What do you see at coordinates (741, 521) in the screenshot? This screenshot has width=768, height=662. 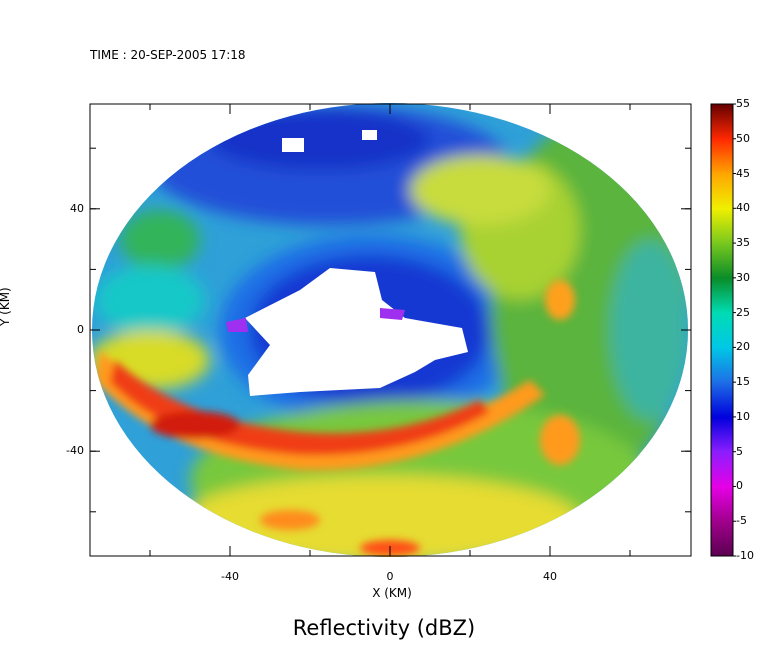 I see `colorbar-tick-label: -5` at bounding box center [741, 521].